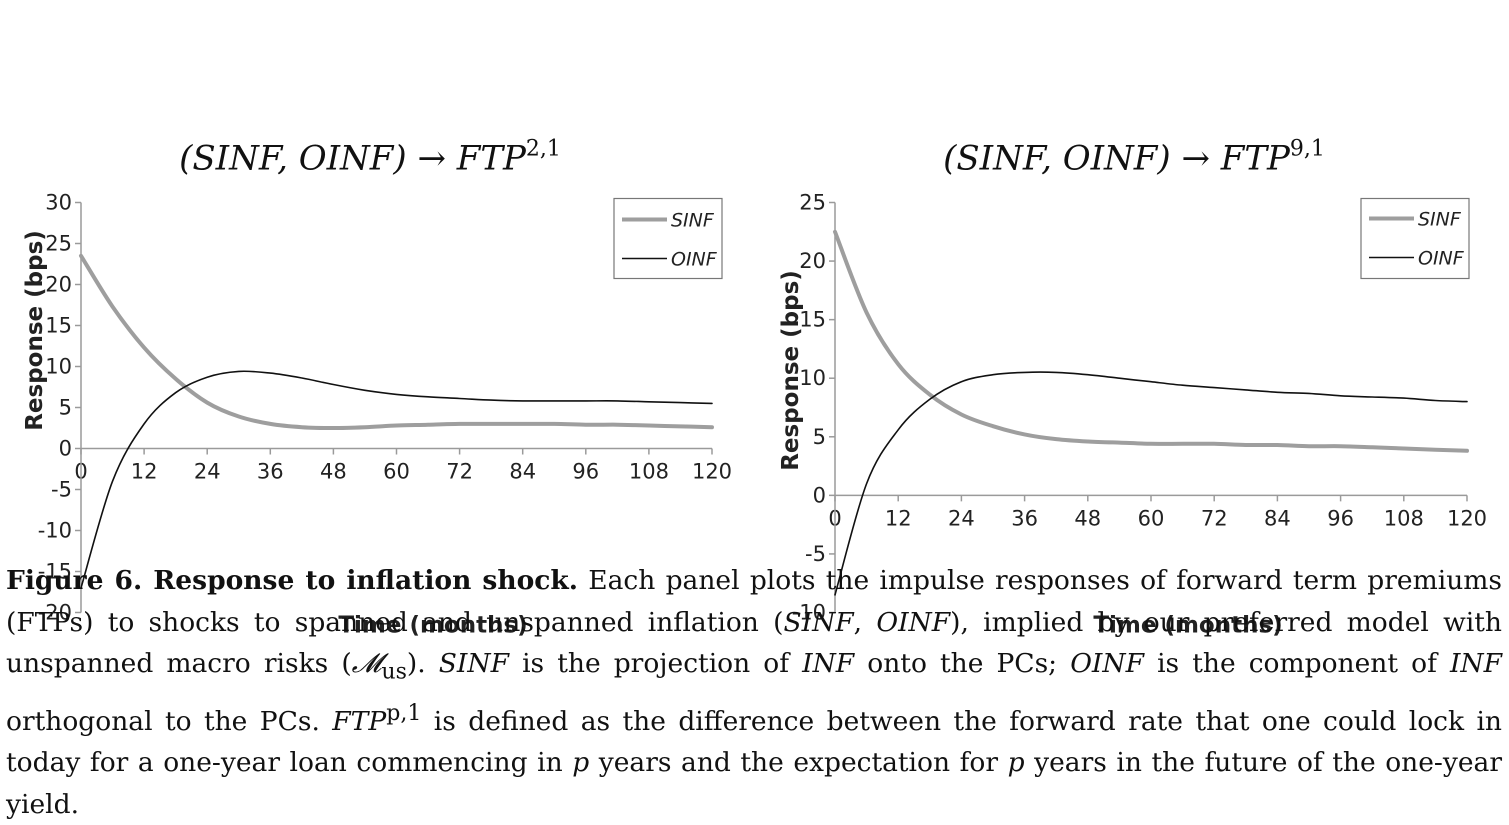  I want to click on caption-inf1: INF, so click(828, 663).